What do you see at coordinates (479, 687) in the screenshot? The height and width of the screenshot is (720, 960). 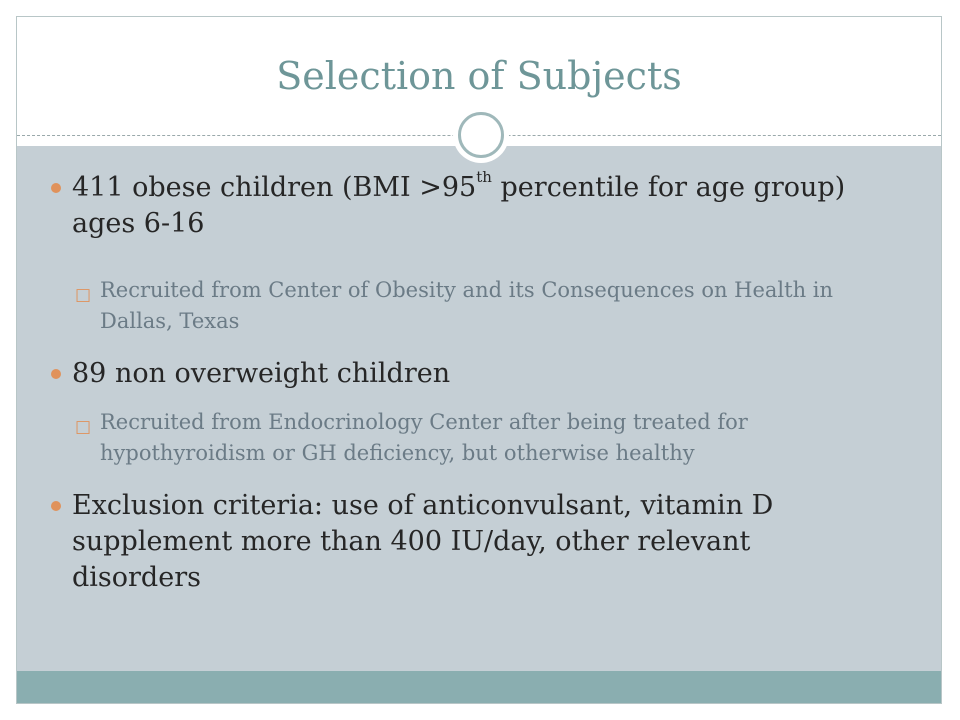 I see `footer-band` at bounding box center [479, 687].